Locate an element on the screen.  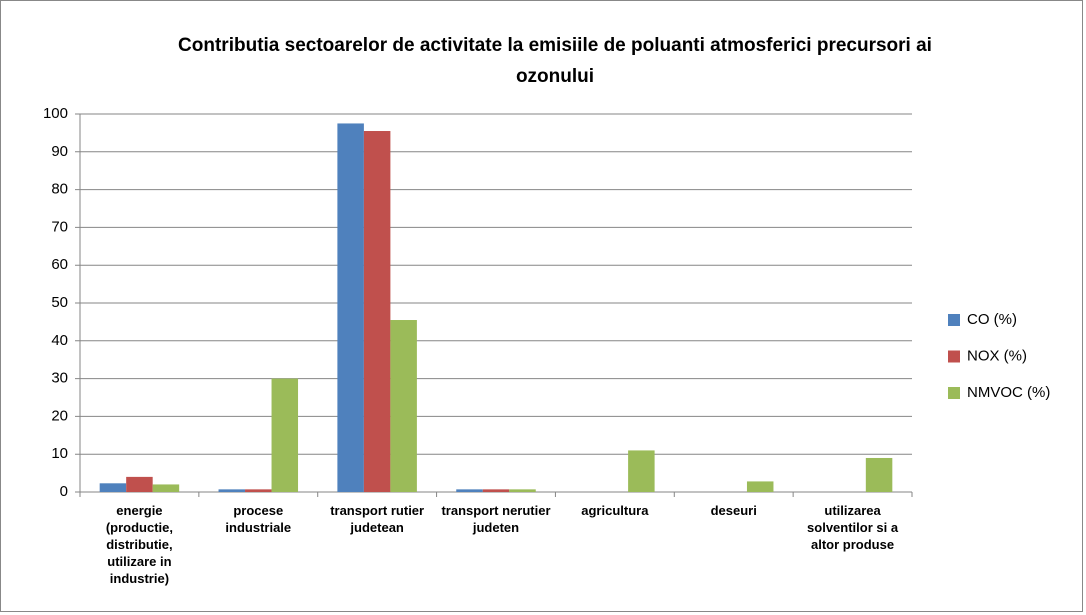
legend-label: CO (%) is located at coordinates (992, 319).